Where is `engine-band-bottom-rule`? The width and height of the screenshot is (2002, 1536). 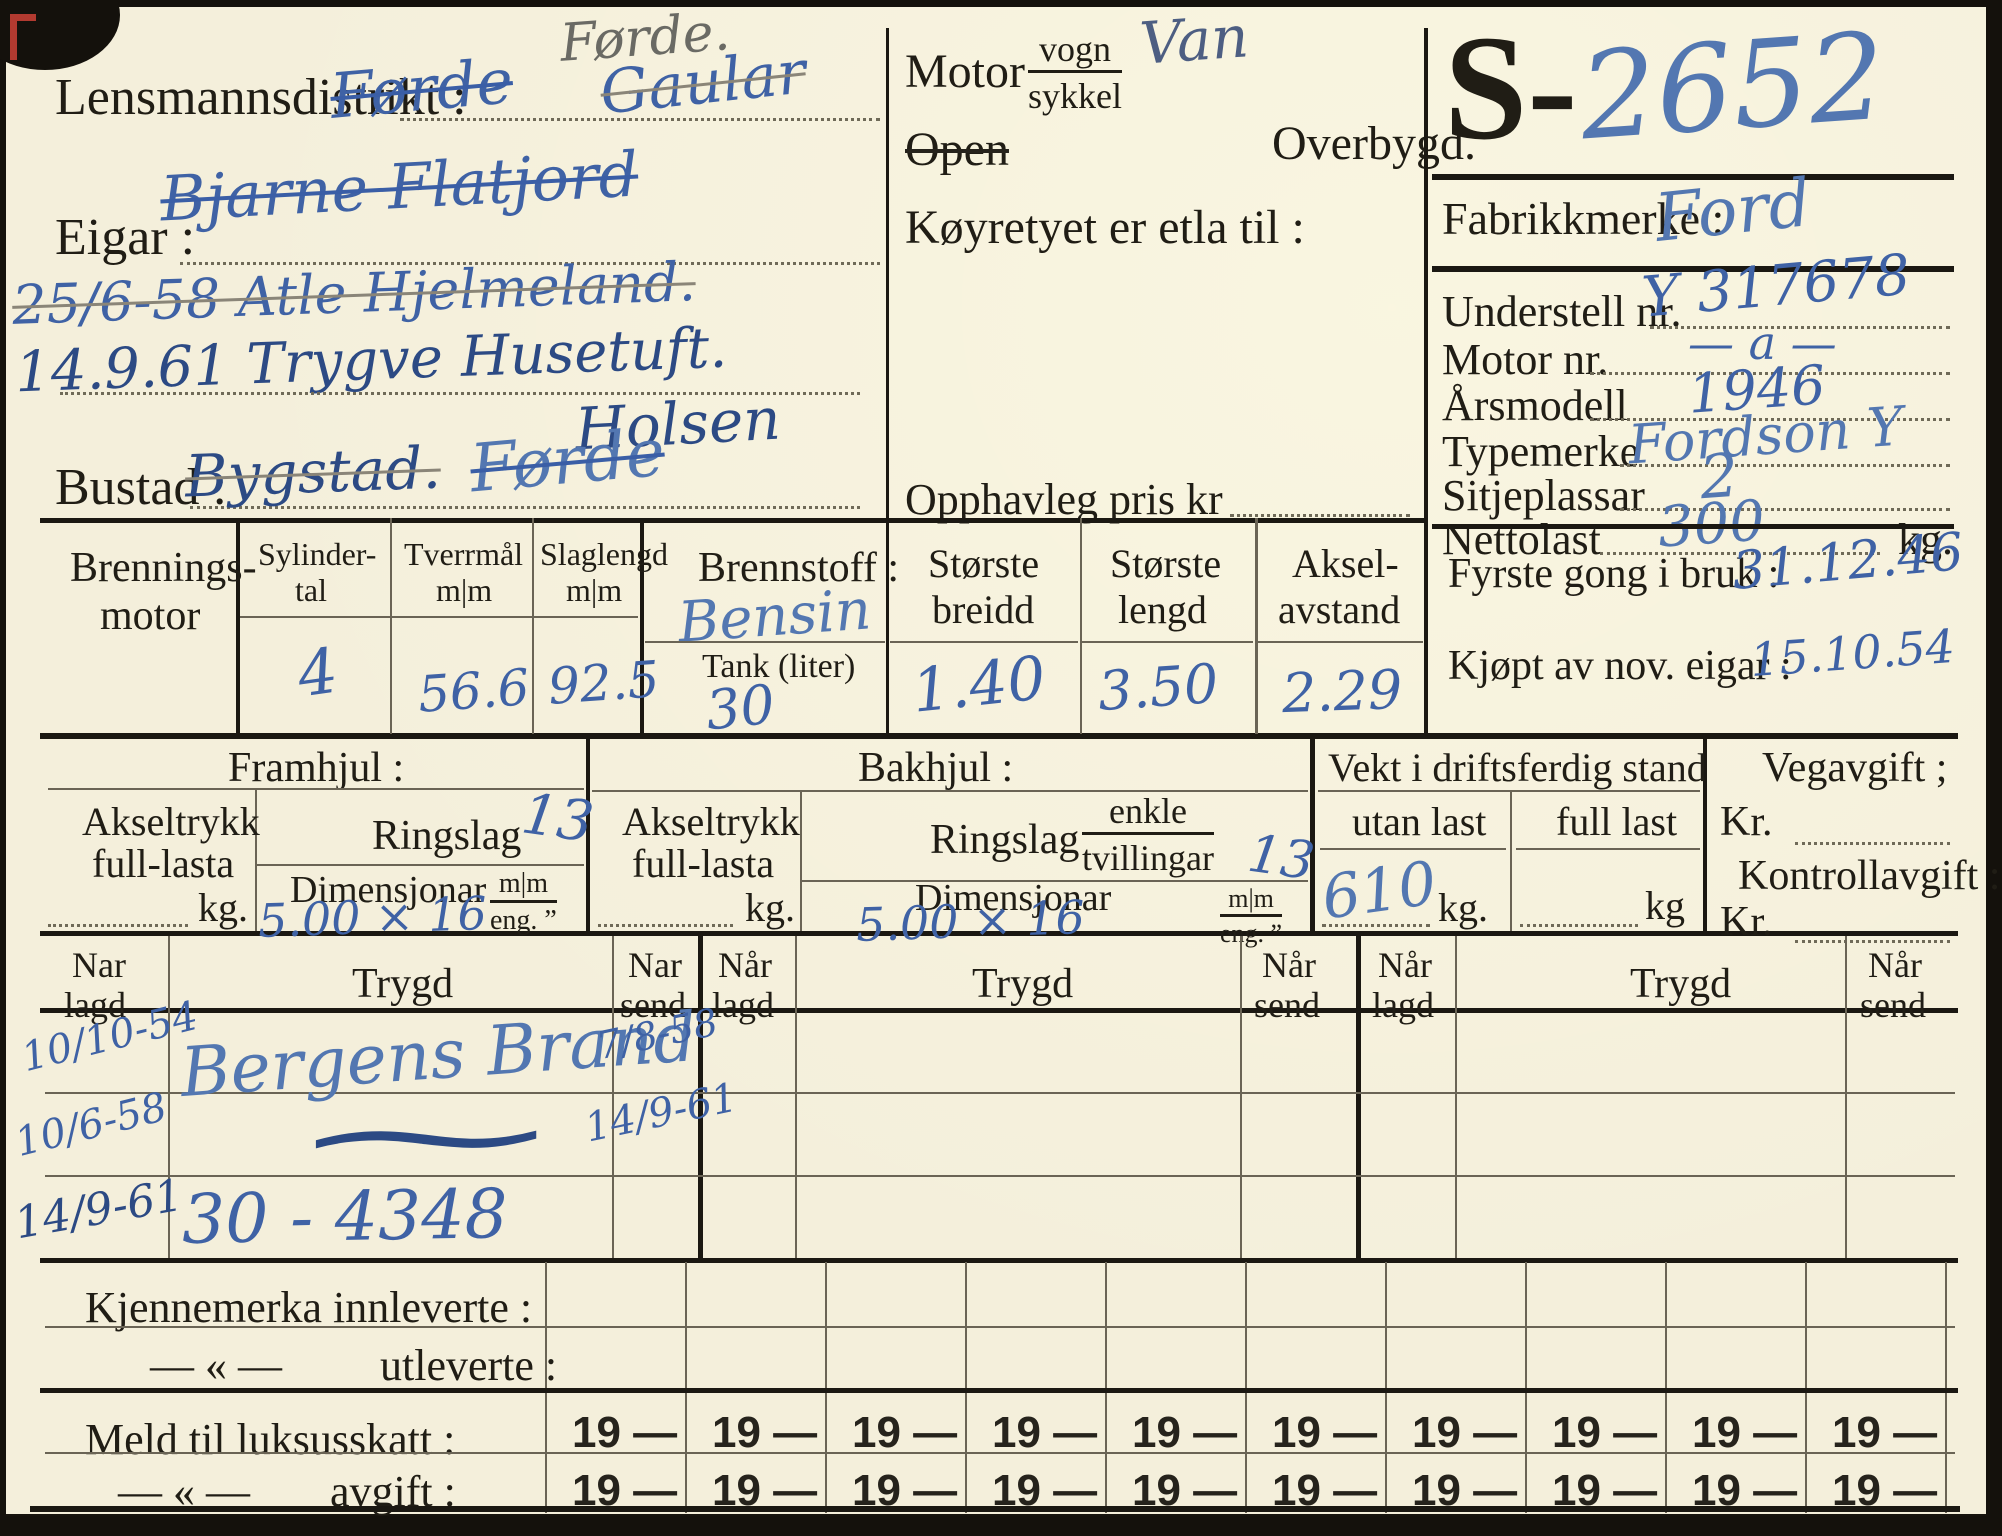
engine-band-bottom-rule is located at coordinates (999, 736).